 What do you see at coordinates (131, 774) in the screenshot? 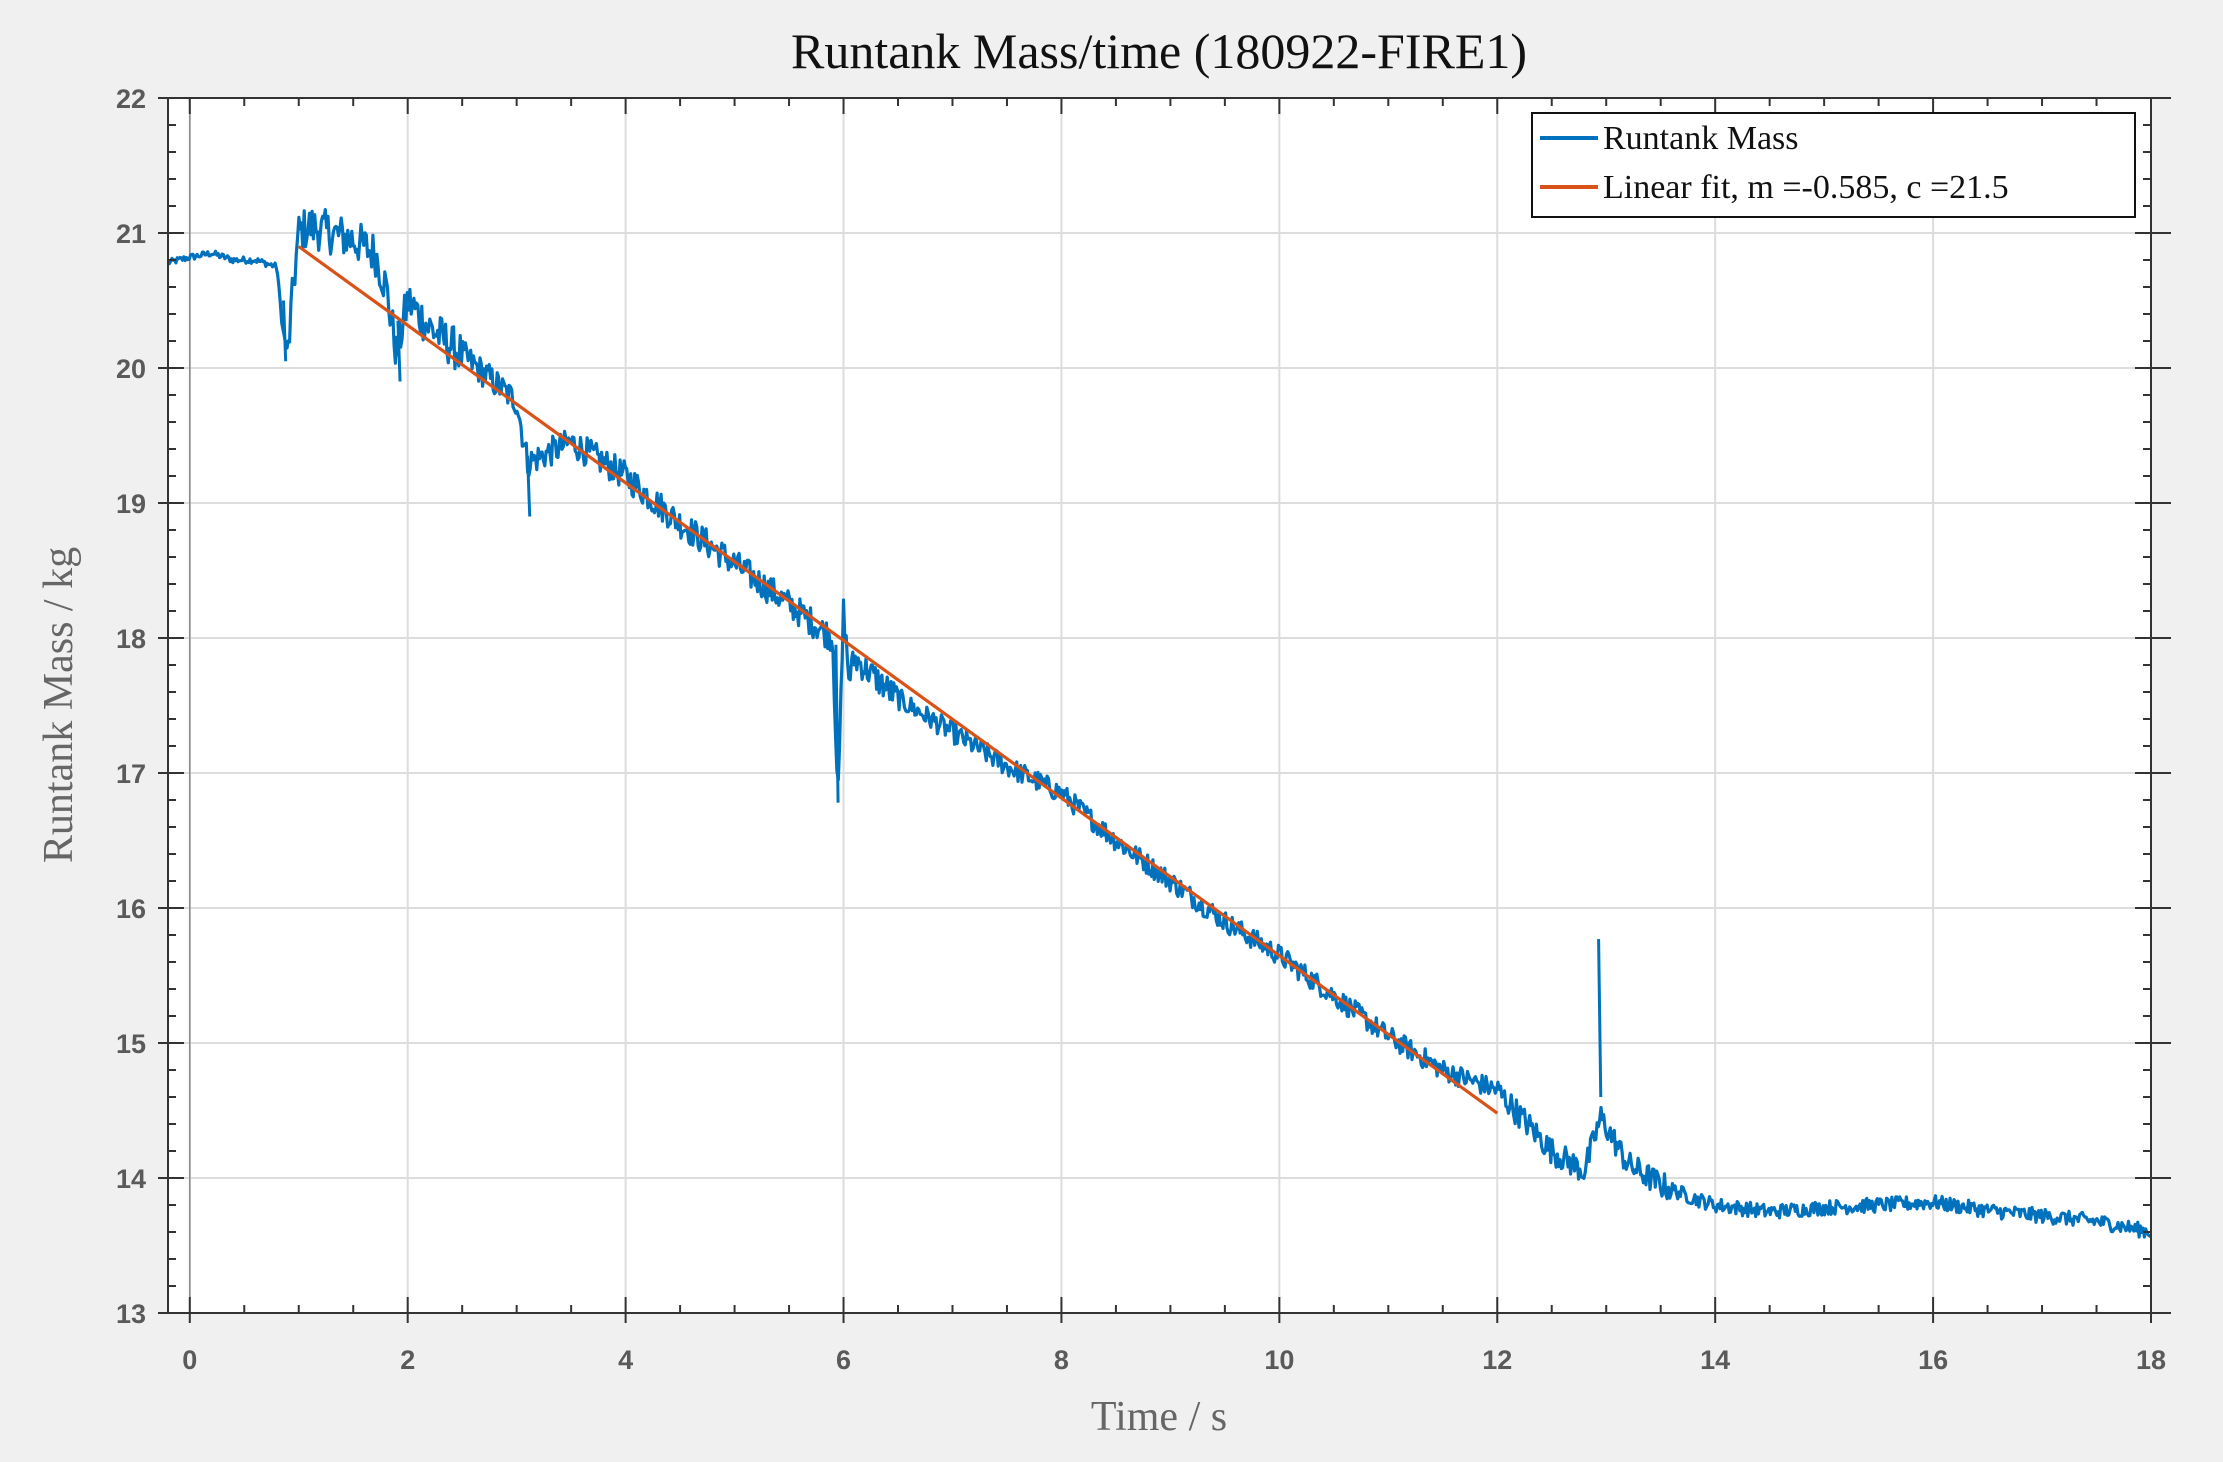
I see `y-tick-label: 17` at bounding box center [131, 774].